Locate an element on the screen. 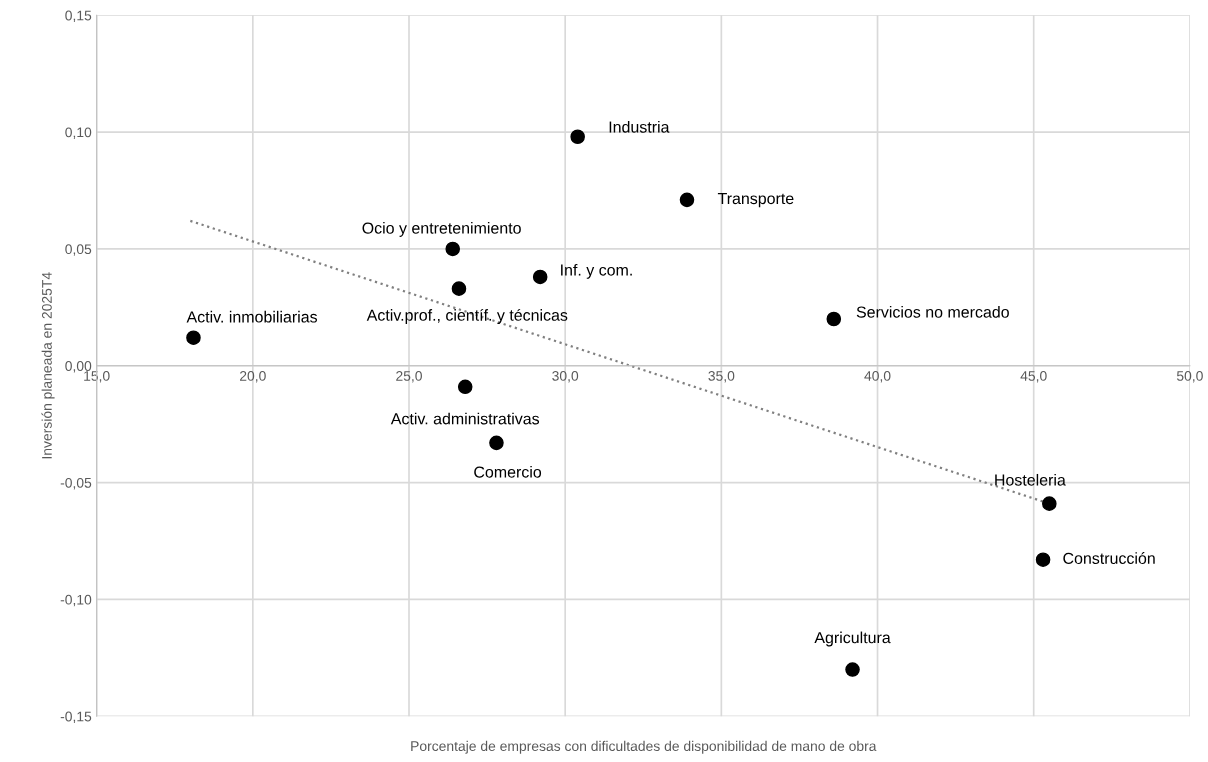 This screenshot has height=762, width=1208. annotation: Activ. inmobiliarias is located at coordinates (252, 316).